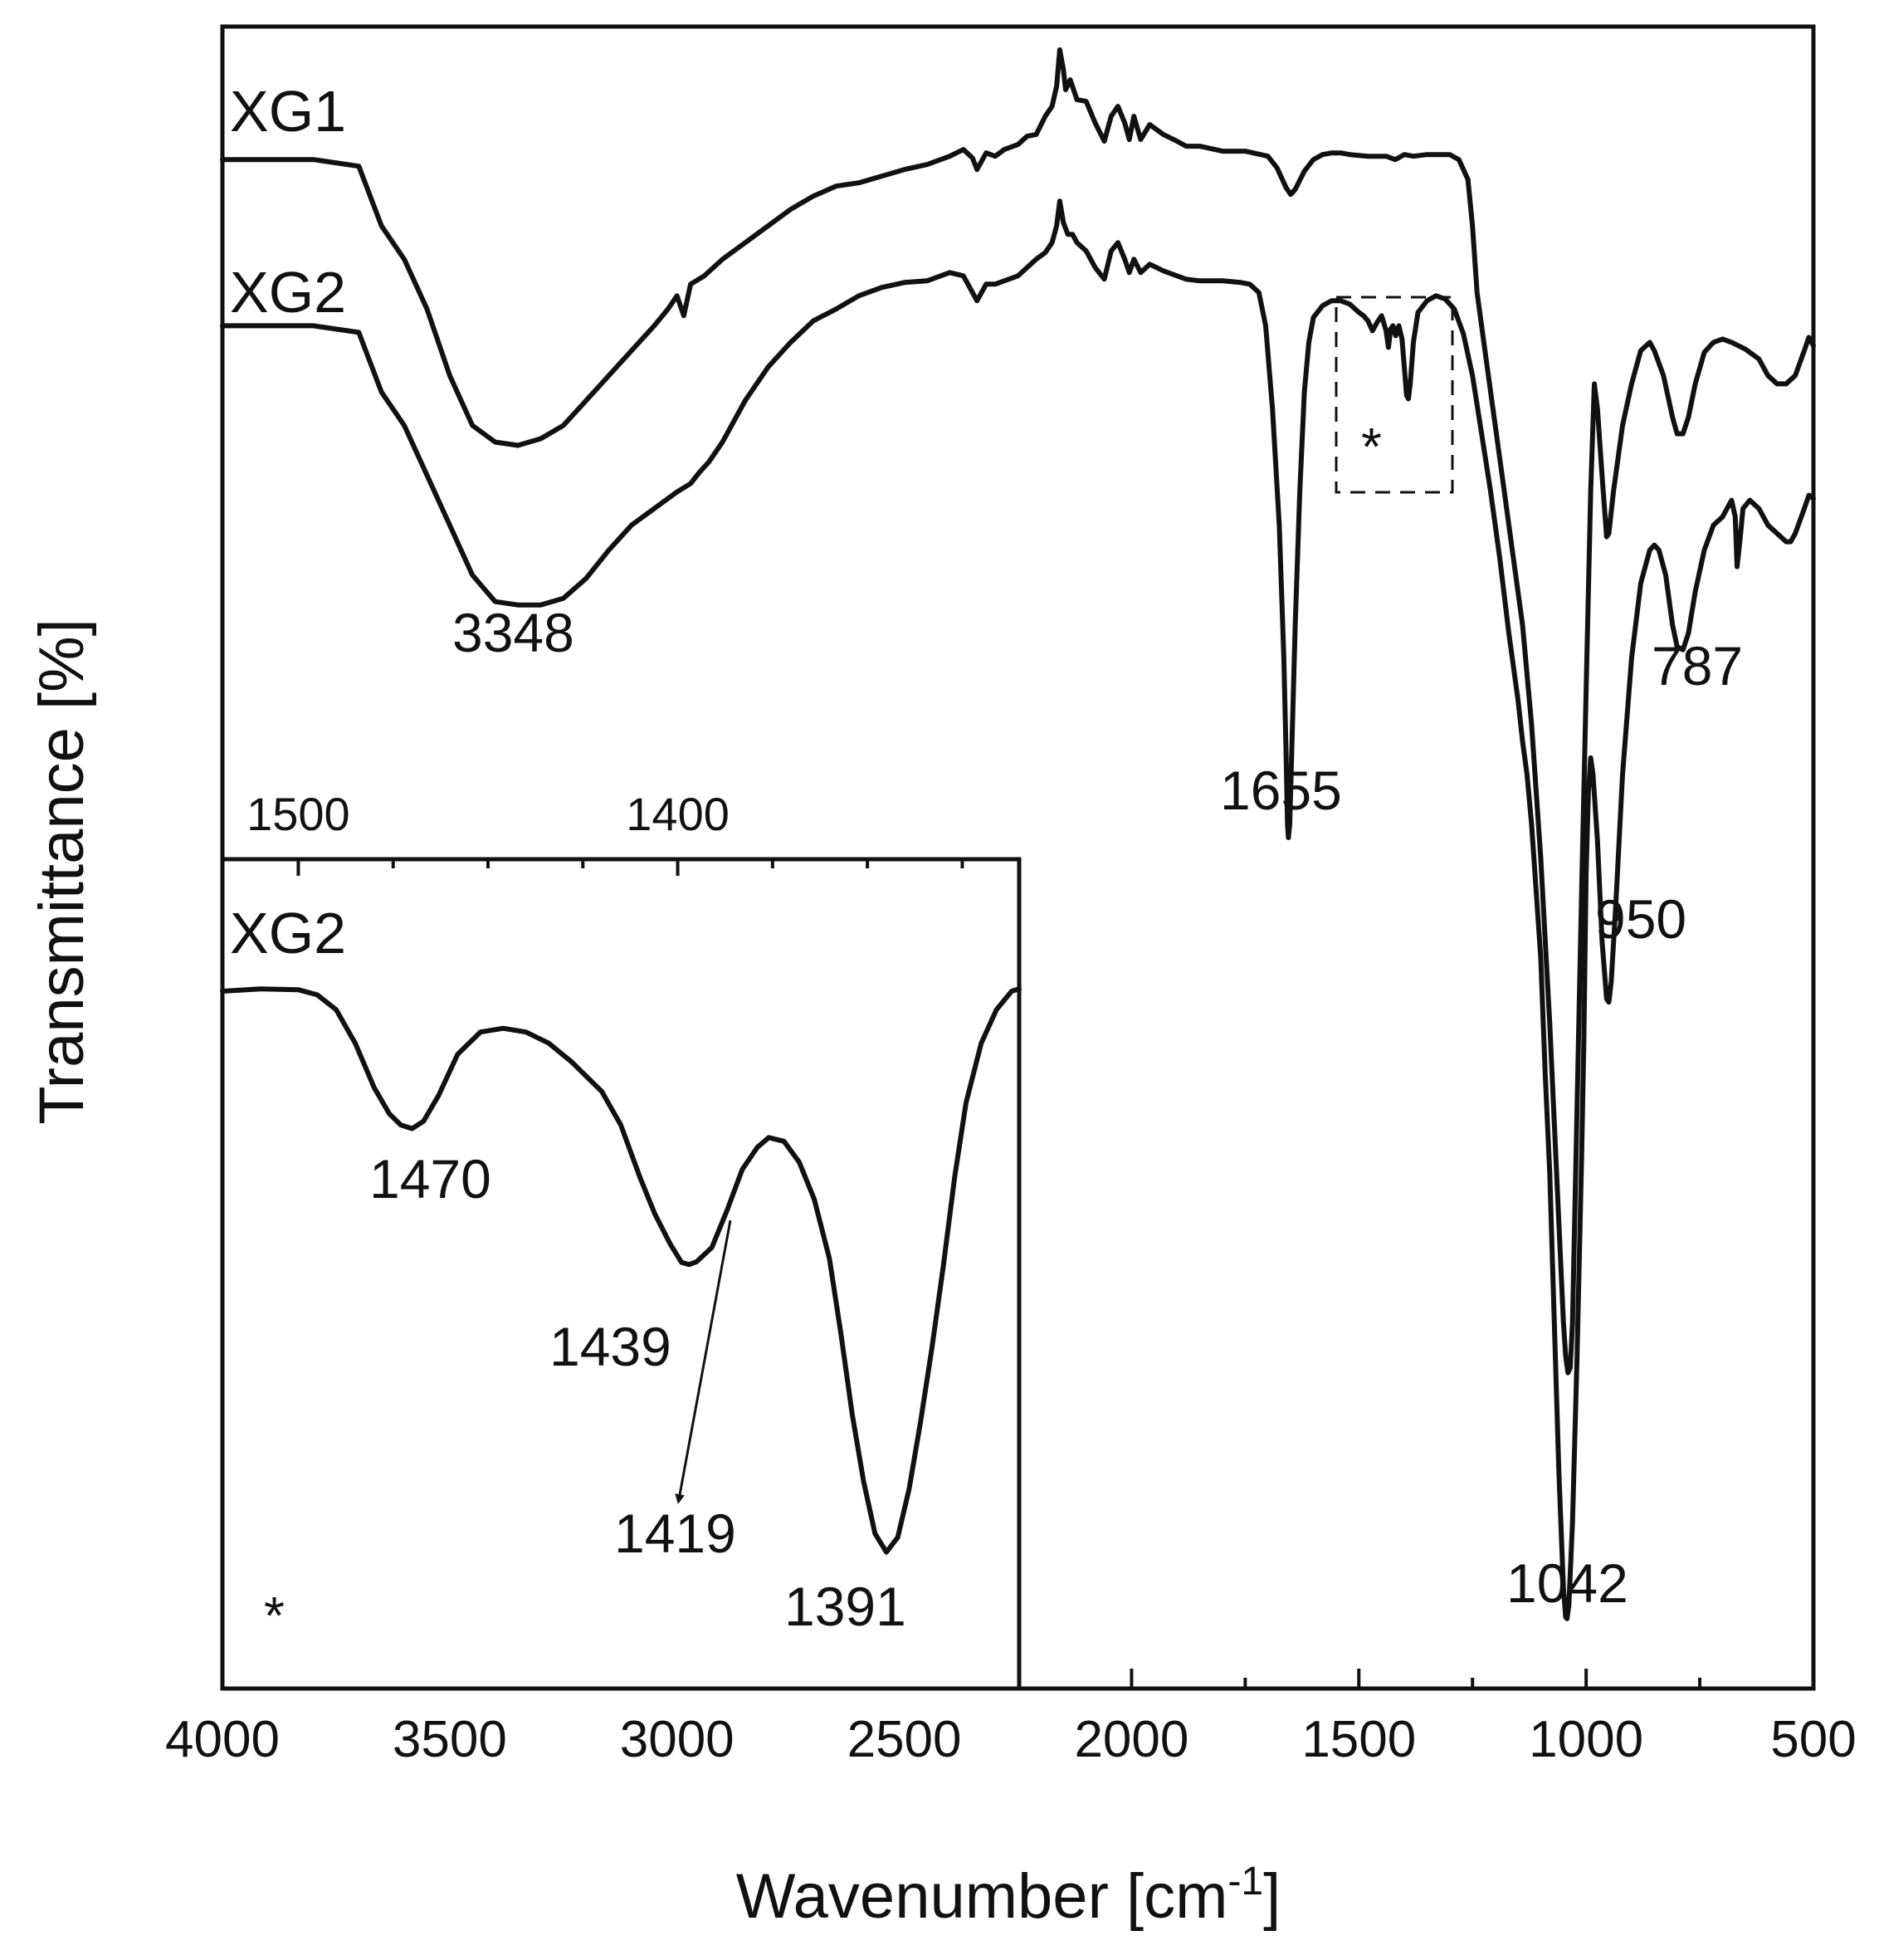 The height and width of the screenshot is (1960, 1879). I want to click on peak-label-950: 950, so click(1640, 919).